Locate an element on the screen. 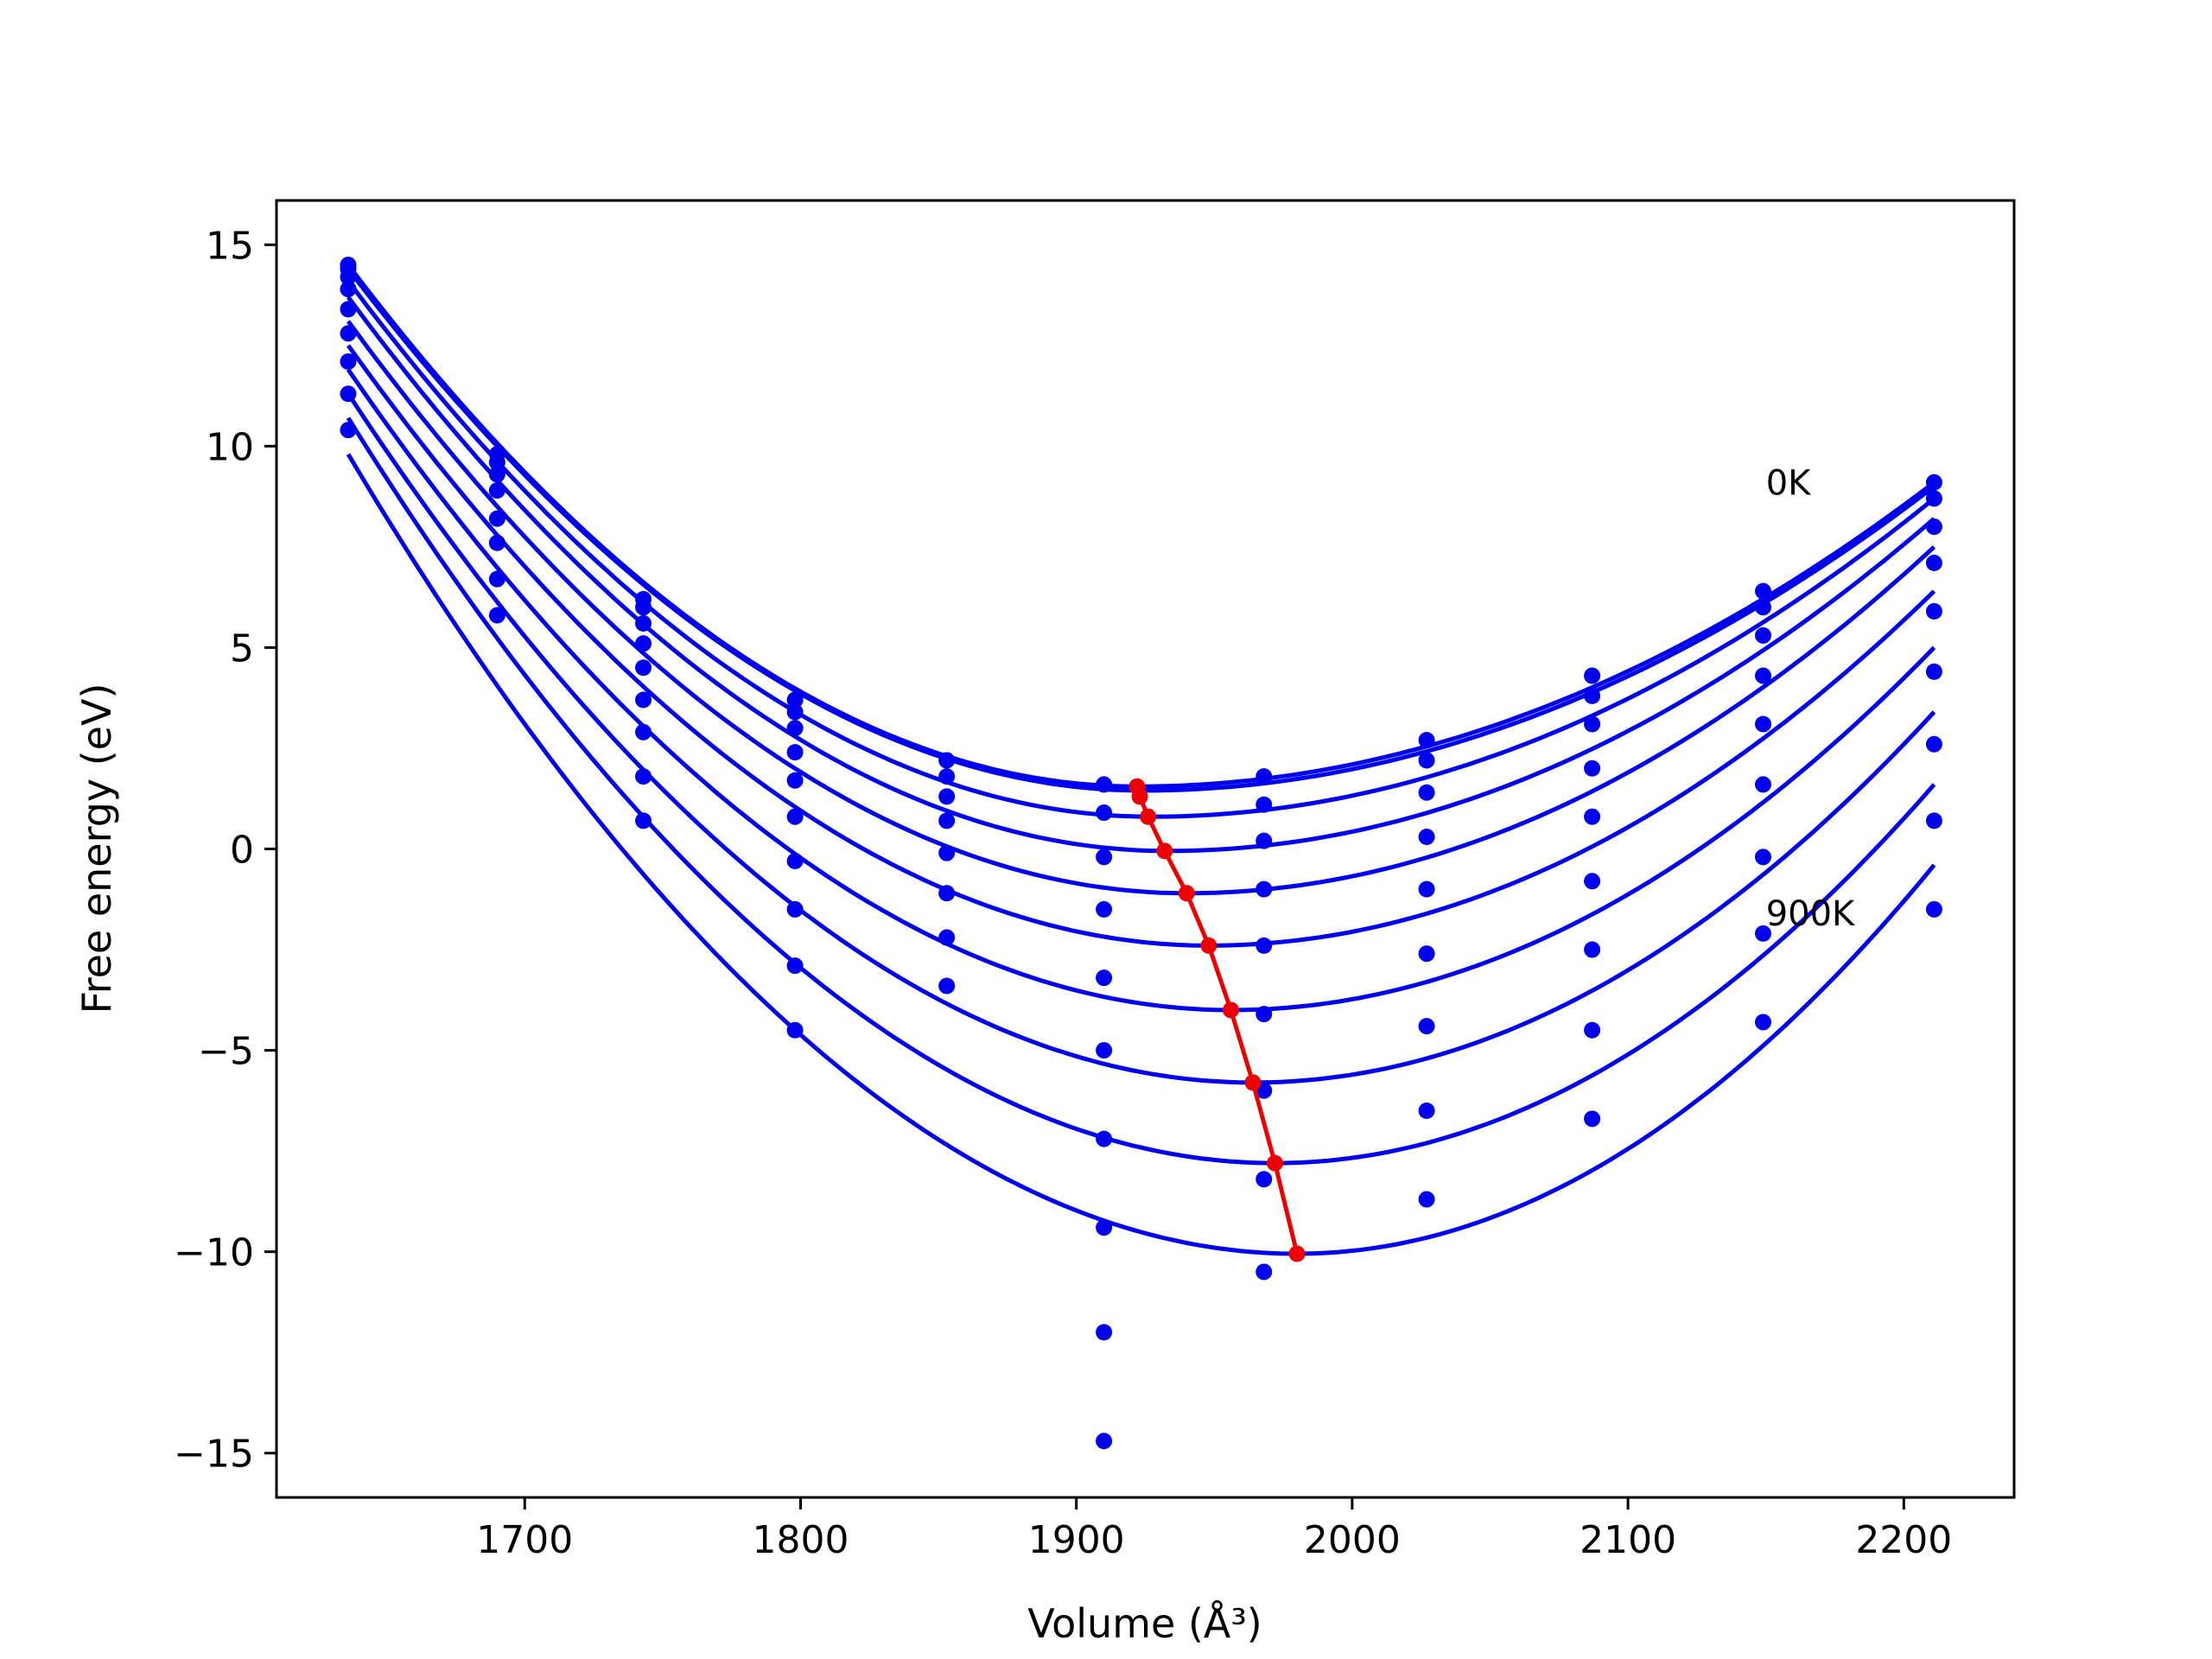  curve-annotation: 900K is located at coordinates (1811, 914).